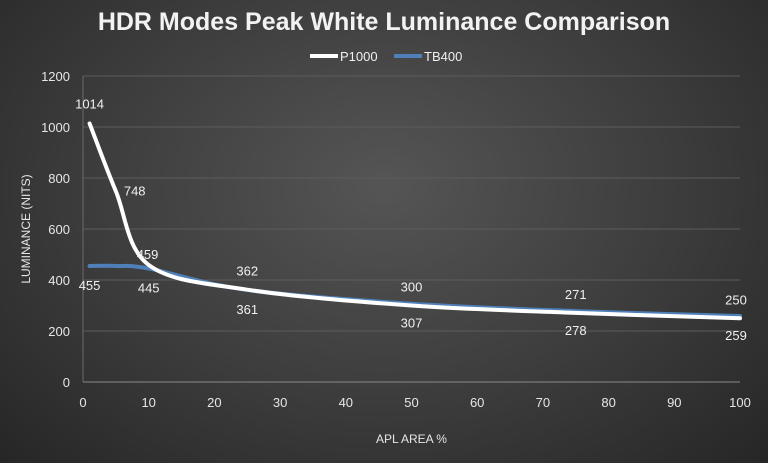 Image resolution: width=768 pixels, height=463 pixels. What do you see at coordinates (740, 402) in the screenshot?
I see `x-tick-label: 100` at bounding box center [740, 402].